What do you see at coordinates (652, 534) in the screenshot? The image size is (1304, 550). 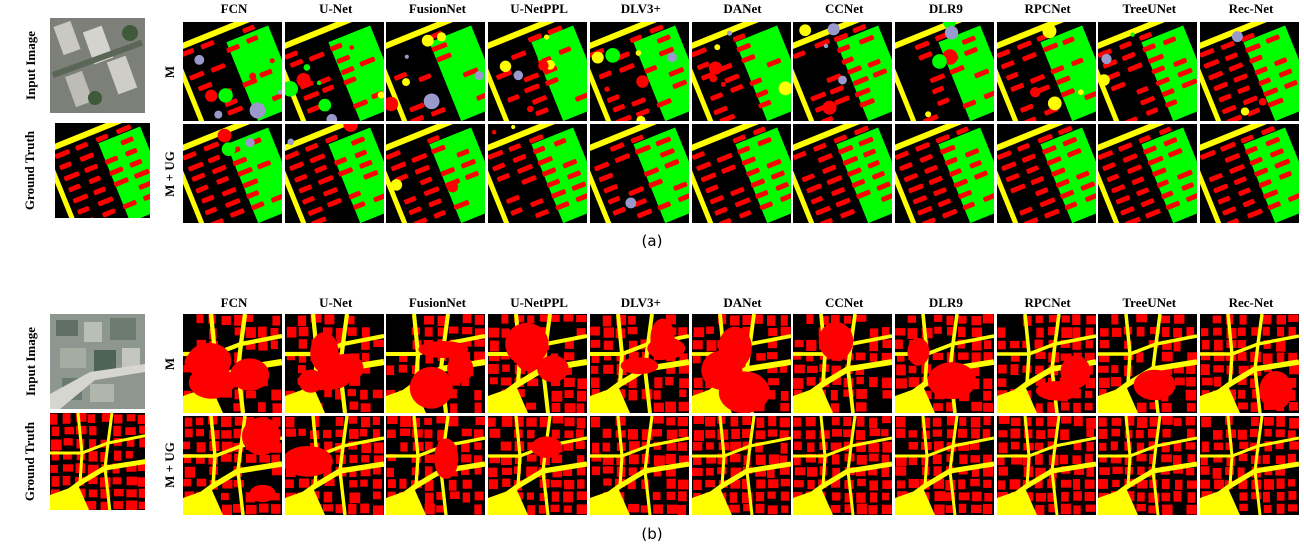 I see `caption-b: (b)` at bounding box center [652, 534].